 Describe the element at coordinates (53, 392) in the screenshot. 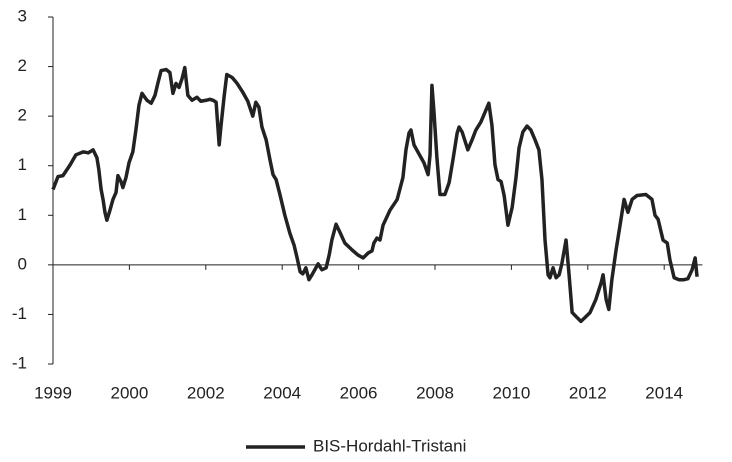

I see `x-tick-label: 1999` at that location.